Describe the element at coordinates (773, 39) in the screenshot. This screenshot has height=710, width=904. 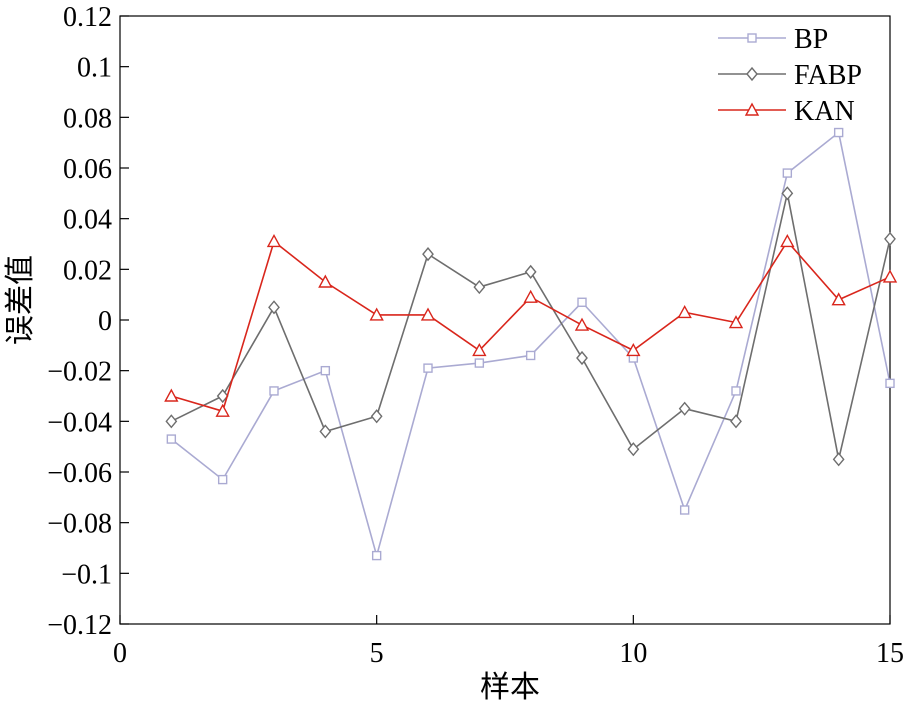
I see `legend-item-bp: BP` at that location.